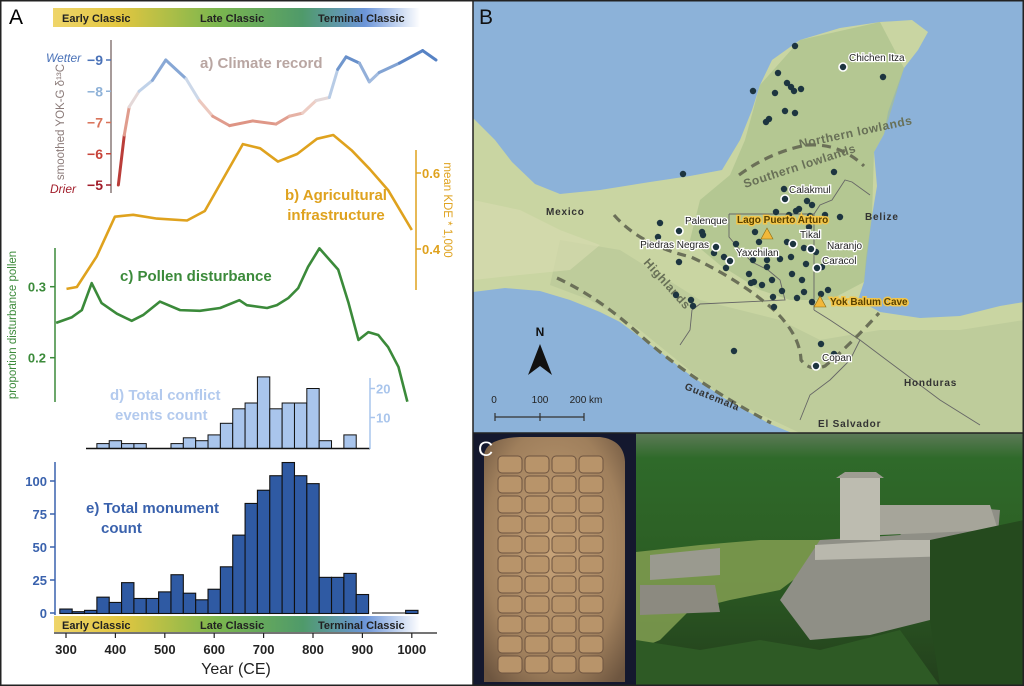  What do you see at coordinates (361, 19) in the screenshot?
I see `period-terminal-label: Terminal Classic` at bounding box center [361, 19].